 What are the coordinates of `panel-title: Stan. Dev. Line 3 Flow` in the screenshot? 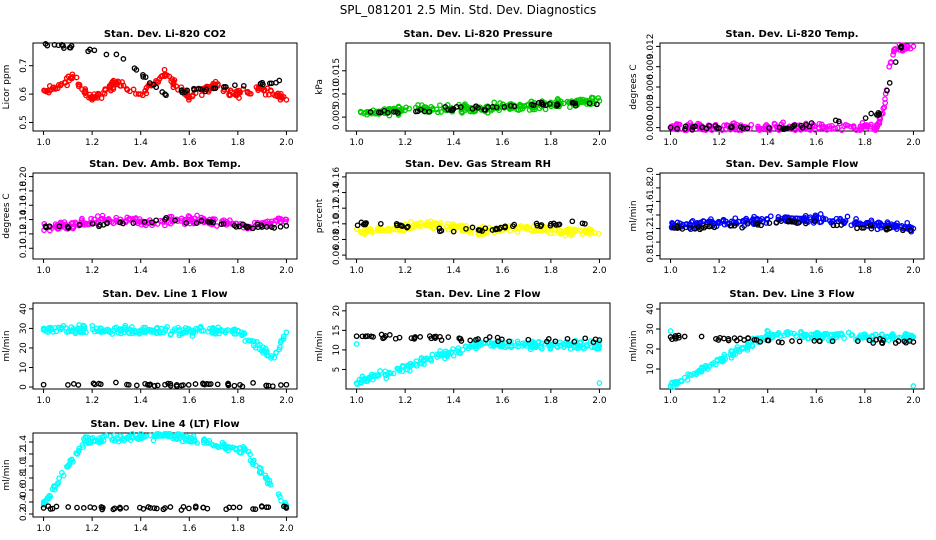 It's located at (791, 294).